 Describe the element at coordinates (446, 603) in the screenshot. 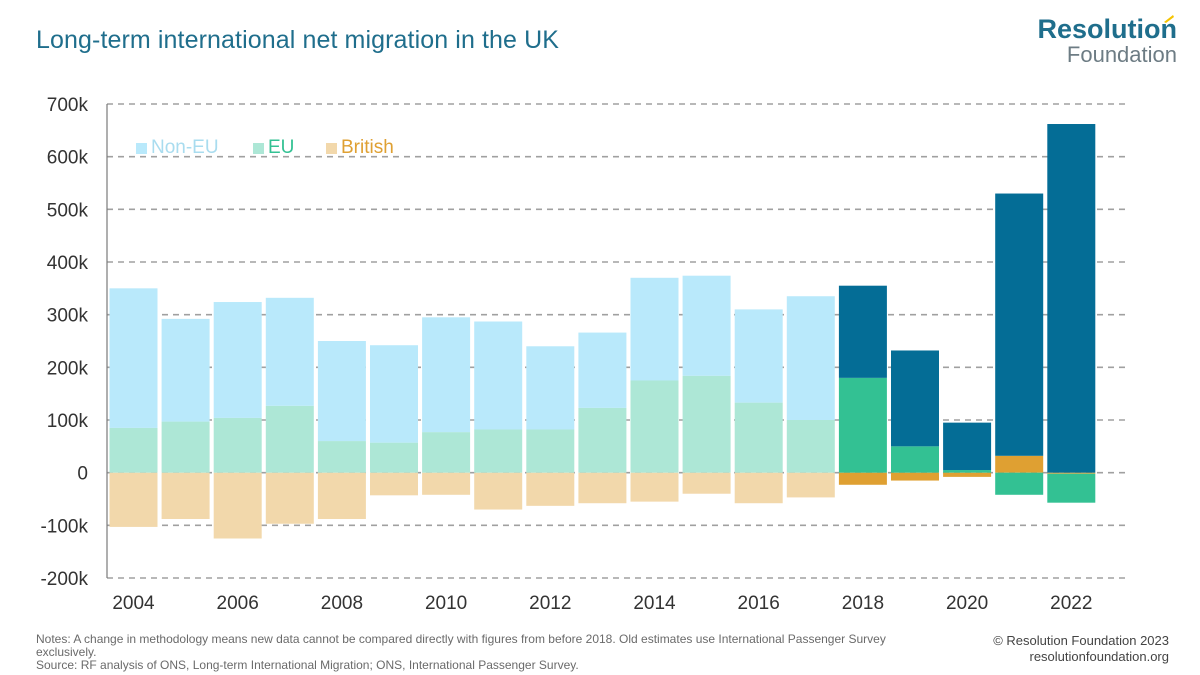

I see `x-tick-label: 2010` at that location.